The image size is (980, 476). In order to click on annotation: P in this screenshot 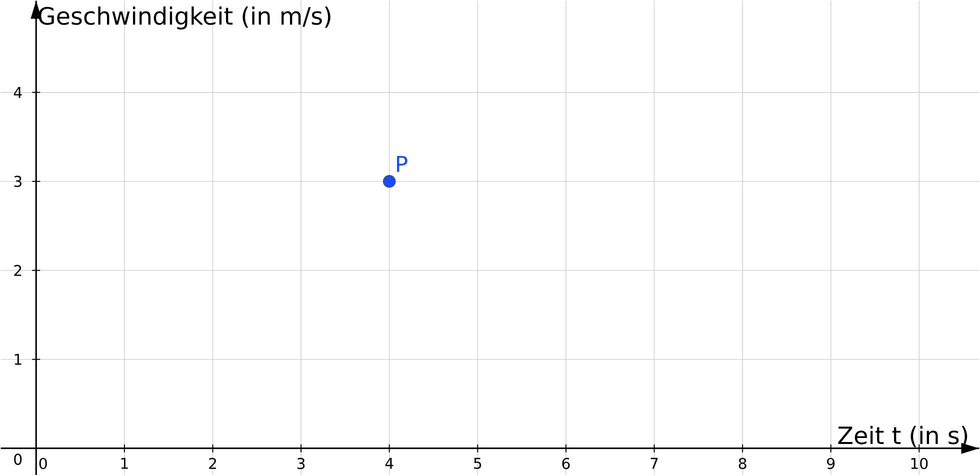, I will do `click(402, 164)`.